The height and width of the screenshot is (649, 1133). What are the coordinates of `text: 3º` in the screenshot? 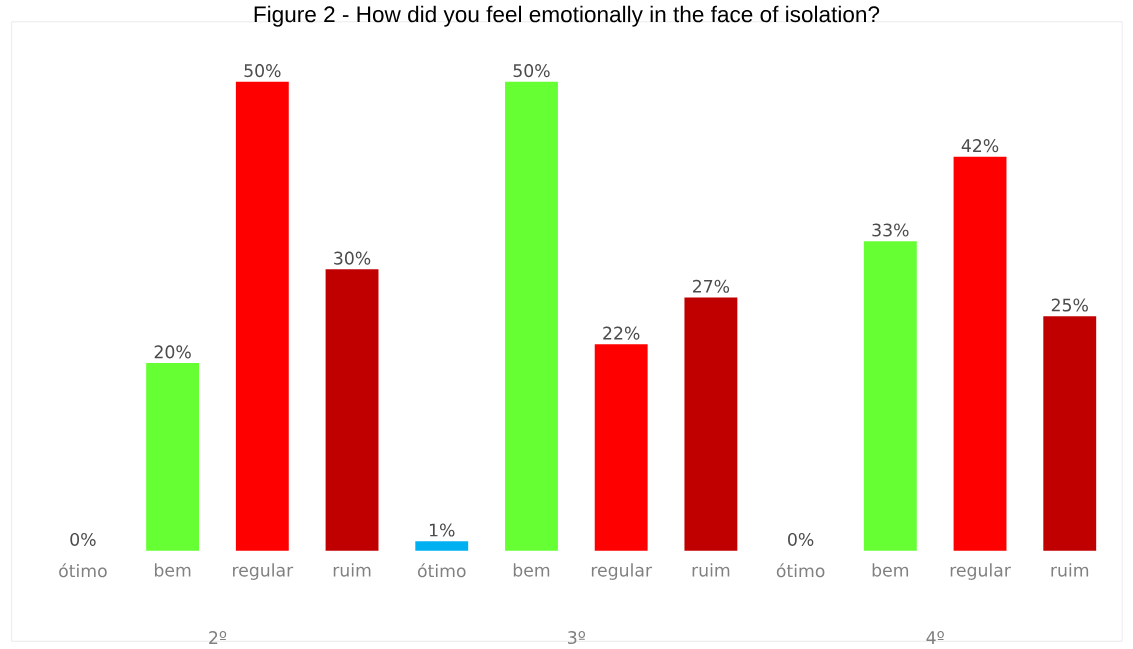 It's located at (577, 637).